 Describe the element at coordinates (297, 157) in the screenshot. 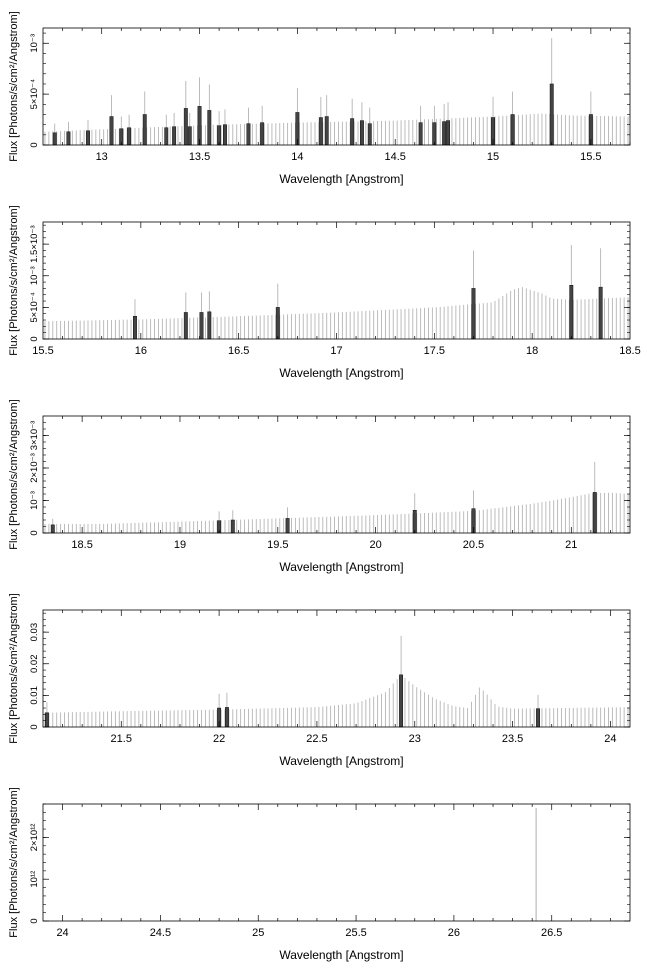

I see `x-tick-label: 14` at that location.